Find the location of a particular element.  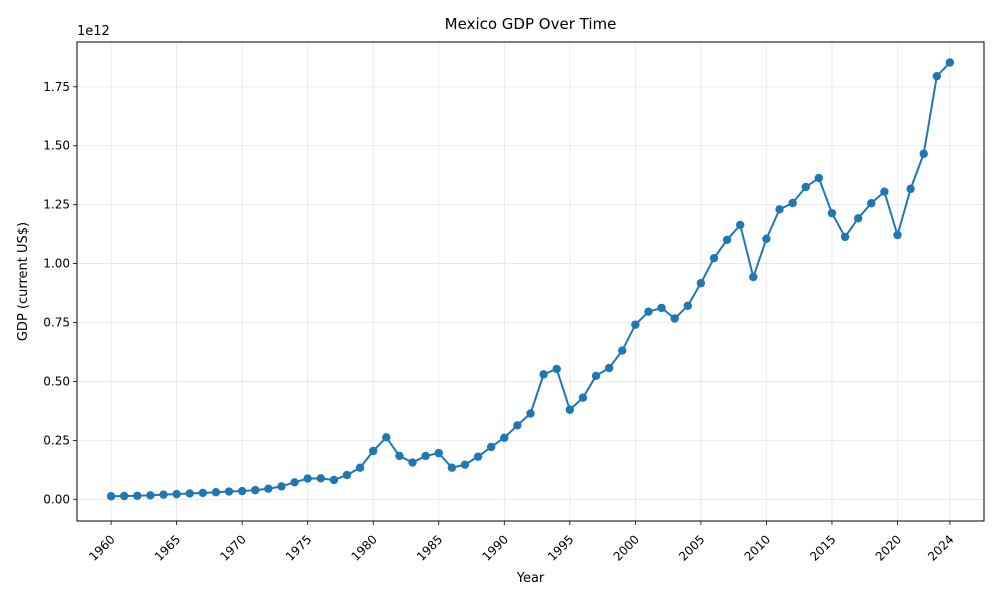

x-tick-label: 2020 is located at coordinates (888, 547).